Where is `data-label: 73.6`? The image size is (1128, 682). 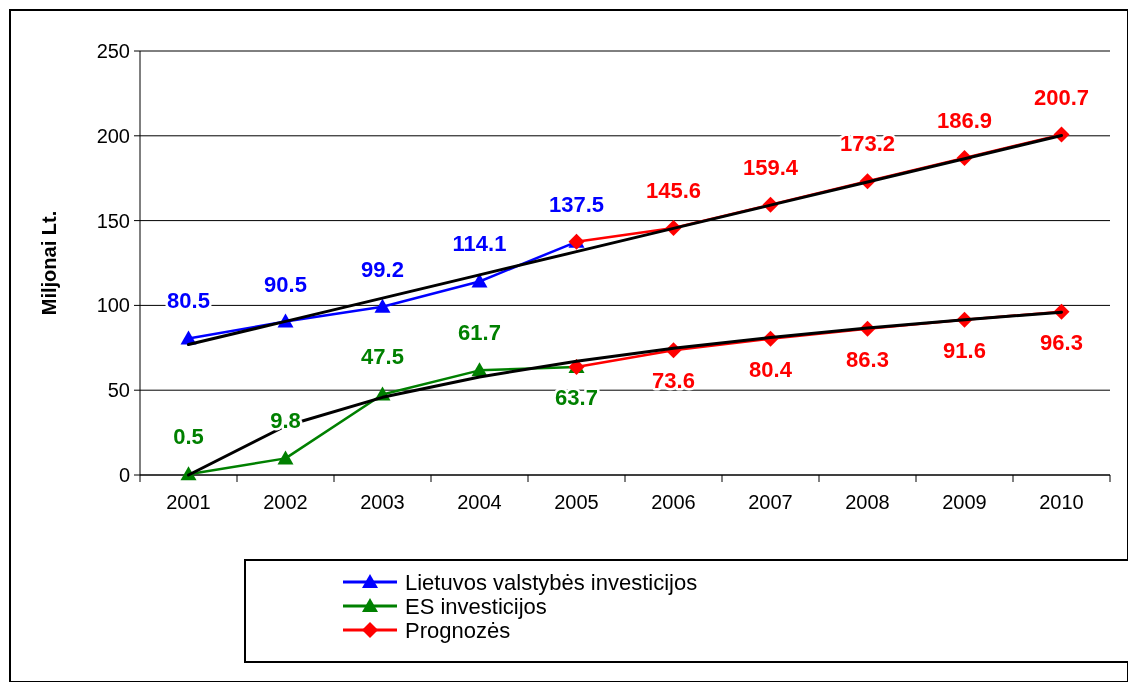
data-label: 73.6 is located at coordinates (673, 381).